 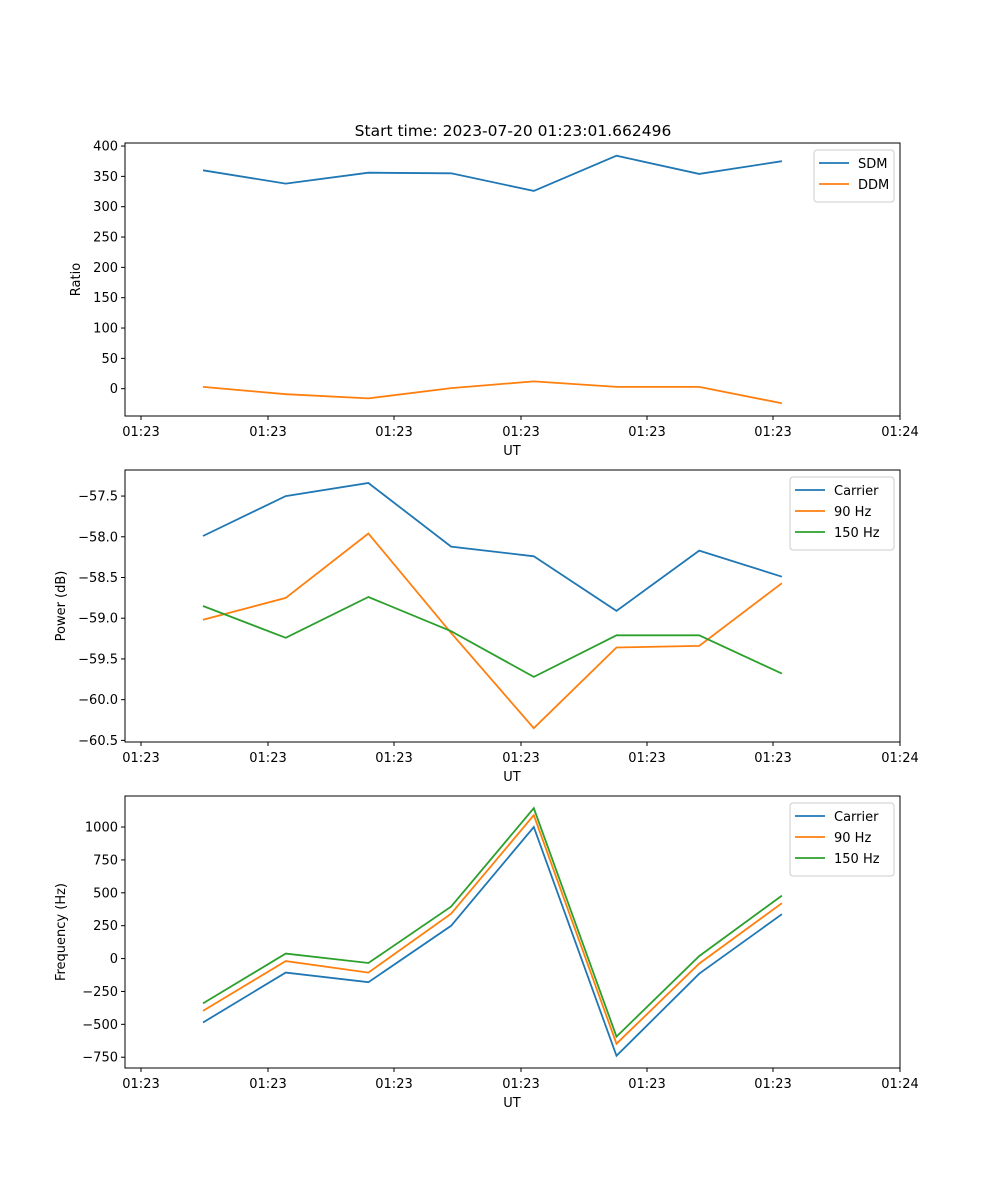 I want to click on y-tick-label: −58.0, so click(x=98, y=537).